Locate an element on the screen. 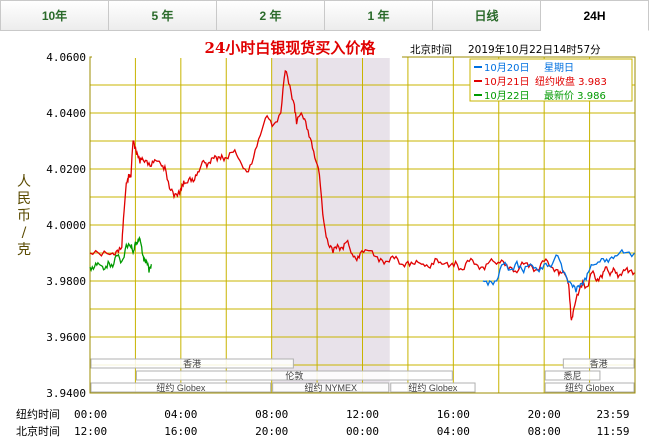 The image size is (649, 441). bj-time-tick: 08:00 is located at coordinates (544, 431).